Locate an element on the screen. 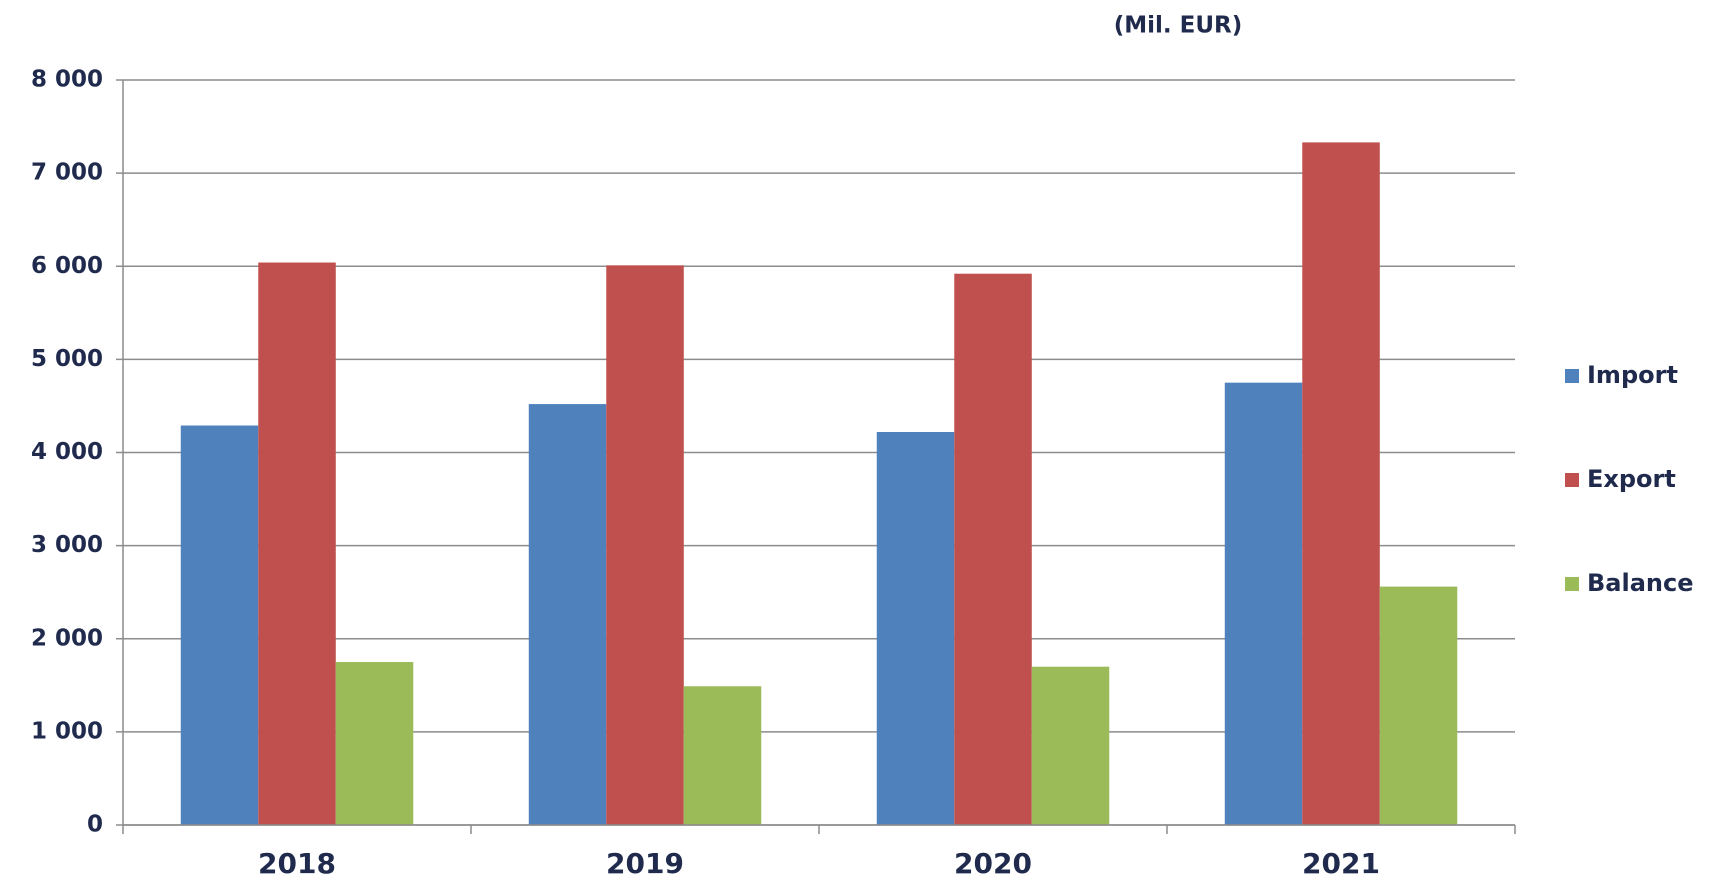  y-tick-label: 0 is located at coordinates (95, 825).